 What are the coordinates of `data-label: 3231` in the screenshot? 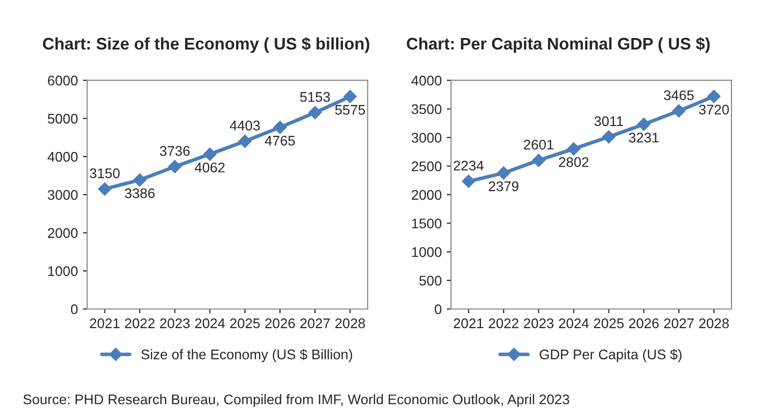 It's located at (643, 137).